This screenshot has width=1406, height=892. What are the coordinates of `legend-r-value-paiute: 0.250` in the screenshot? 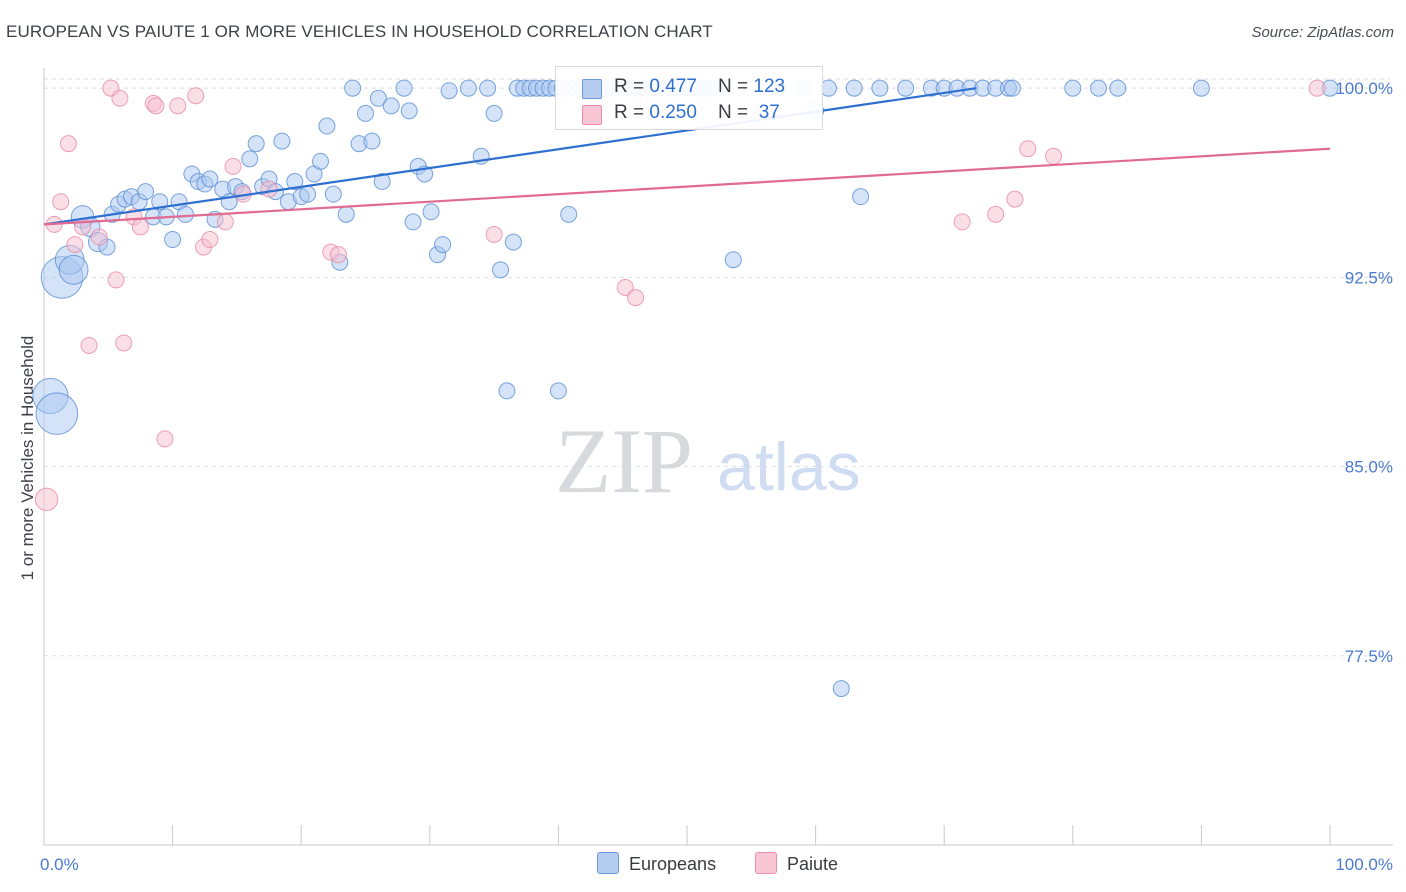 It's located at (673, 112).